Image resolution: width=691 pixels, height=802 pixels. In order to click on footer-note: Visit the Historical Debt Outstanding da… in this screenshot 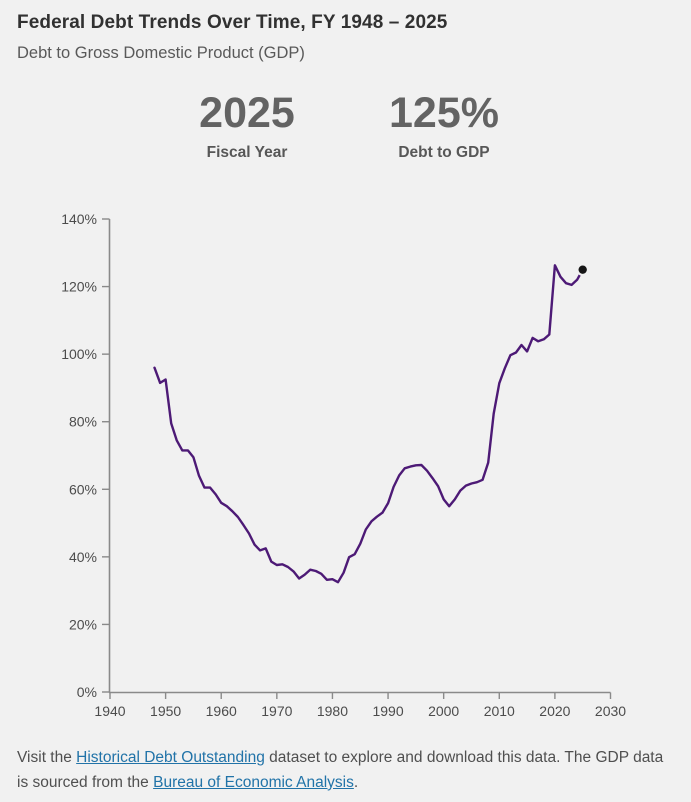, I will do `click(347, 771)`.